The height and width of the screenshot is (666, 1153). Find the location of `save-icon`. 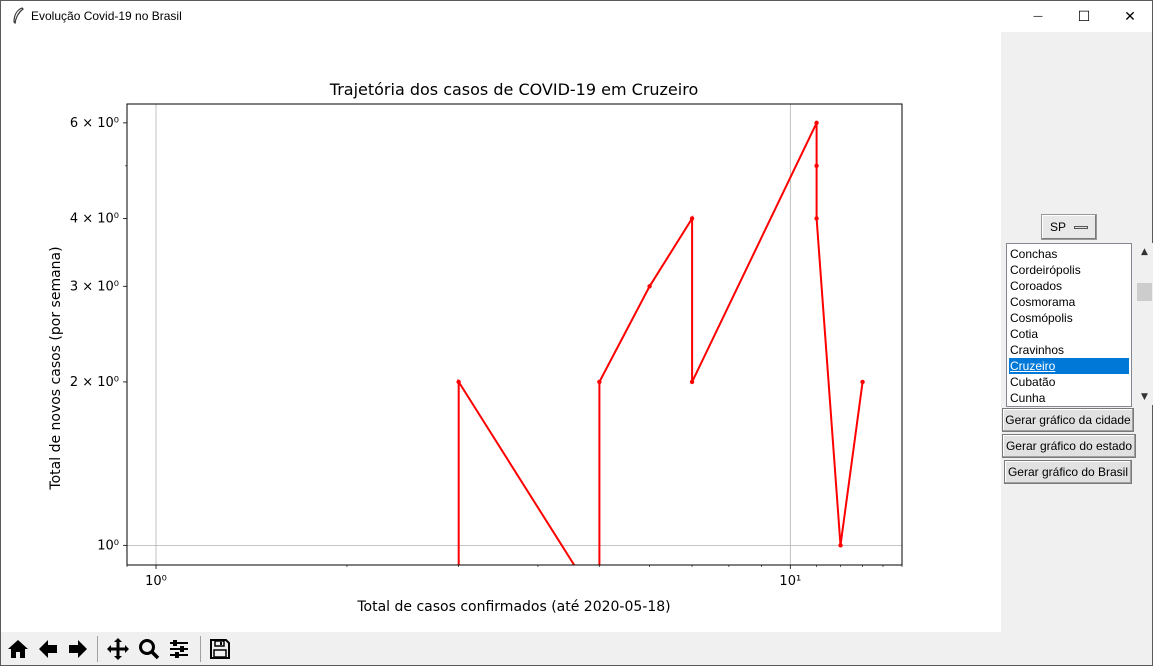

save-icon is located at coordinates (220, 649).